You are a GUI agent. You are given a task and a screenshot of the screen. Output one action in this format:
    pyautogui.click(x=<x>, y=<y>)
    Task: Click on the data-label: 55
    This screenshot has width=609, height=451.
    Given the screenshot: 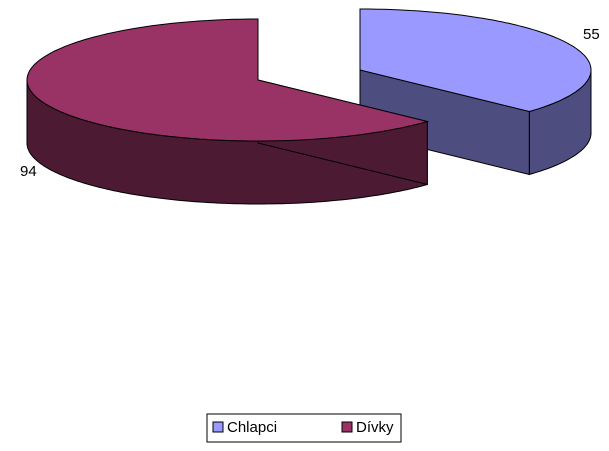 What is the action you would take?
    pyautogui.click(x=591, y=34)
    